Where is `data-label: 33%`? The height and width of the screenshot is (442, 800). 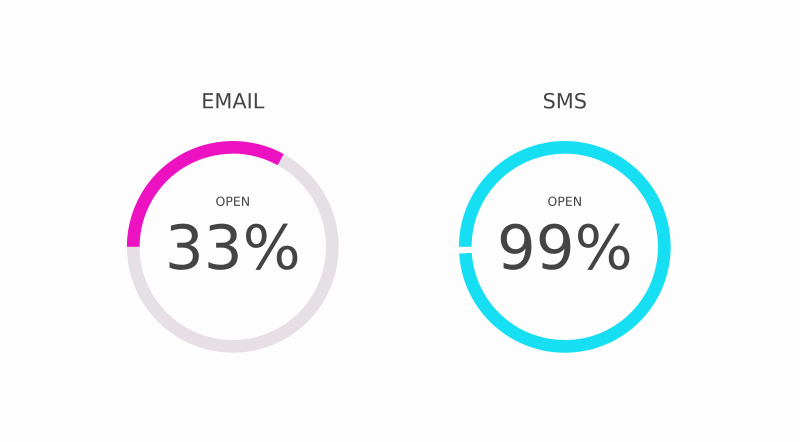 data-label: 33% is located at coordinates (234, 247).